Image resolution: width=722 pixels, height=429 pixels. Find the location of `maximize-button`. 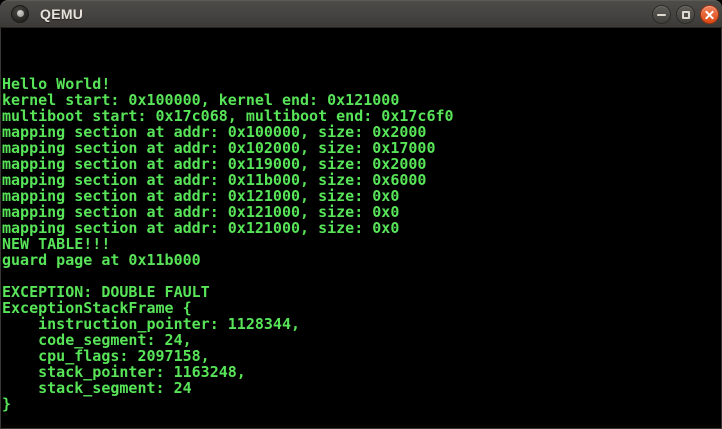

maximize-button is located at coordinates (685, 14).